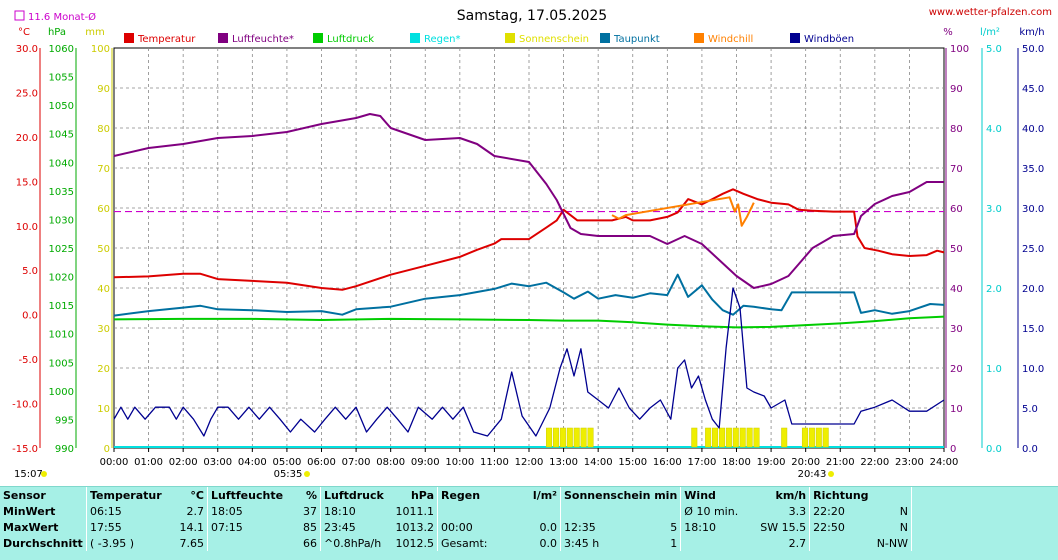  I want to click on max-temp-value: 14.1, so click(192, 527).